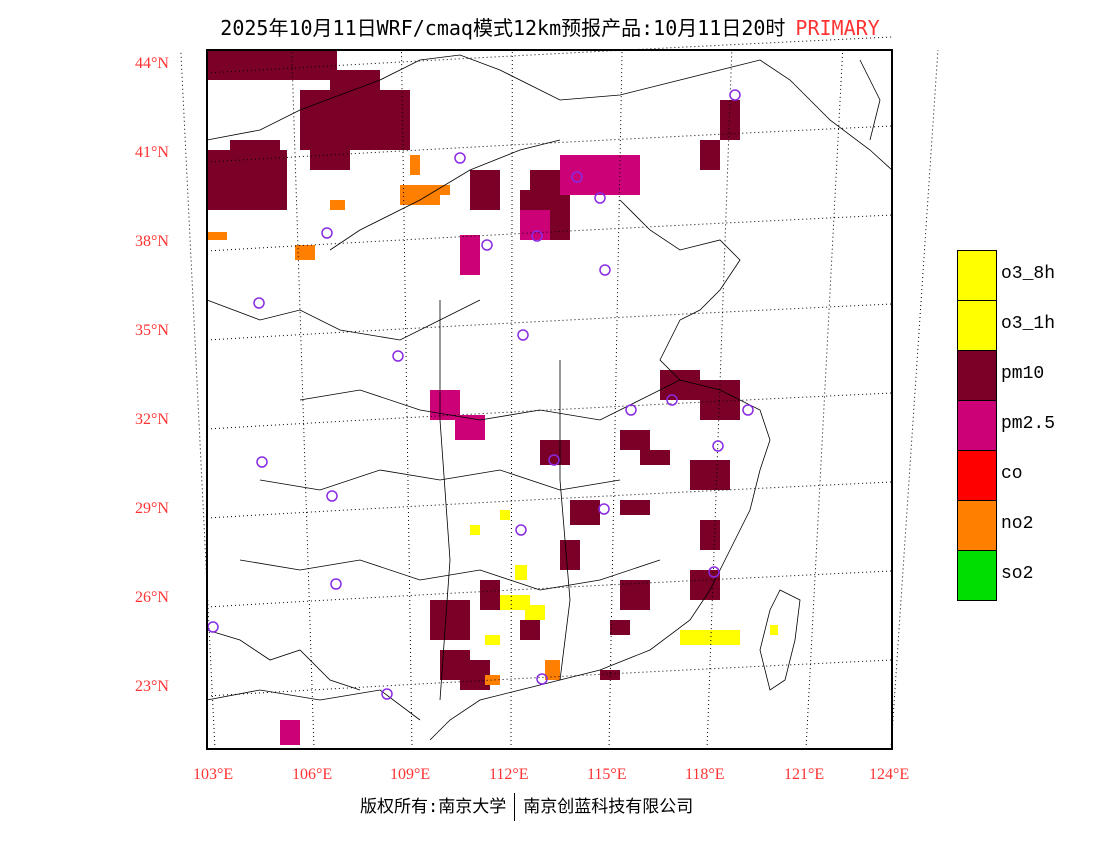 This screenshot has height=850, width=1100. Describe the element at coordinates (1017, 574) in the screenshot. I see `legend-label: so2` at that location.